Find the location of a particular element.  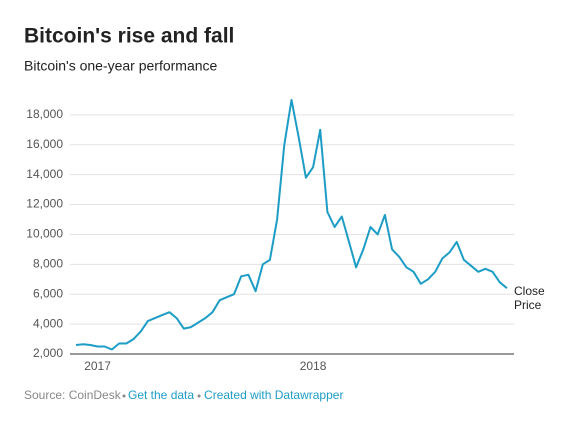

x-tick-label: 2018 is located at coordinates (313, 366).